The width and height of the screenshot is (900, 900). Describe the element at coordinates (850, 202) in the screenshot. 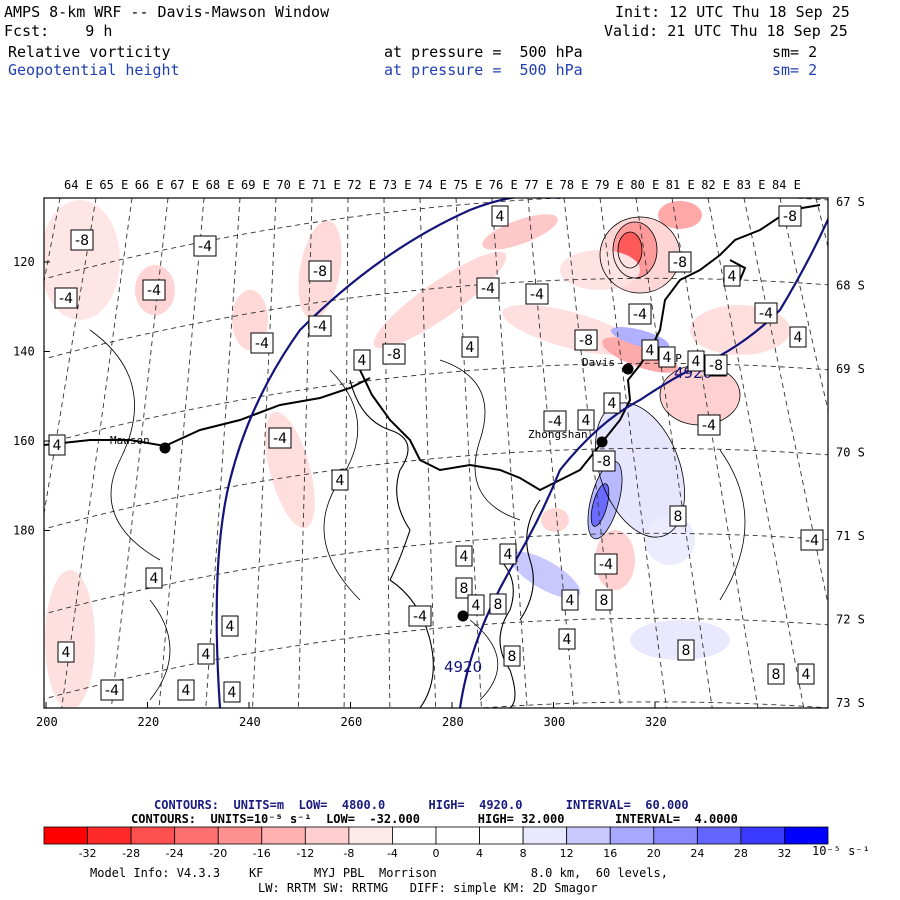

I see `lat-label: 67 S` at that location.